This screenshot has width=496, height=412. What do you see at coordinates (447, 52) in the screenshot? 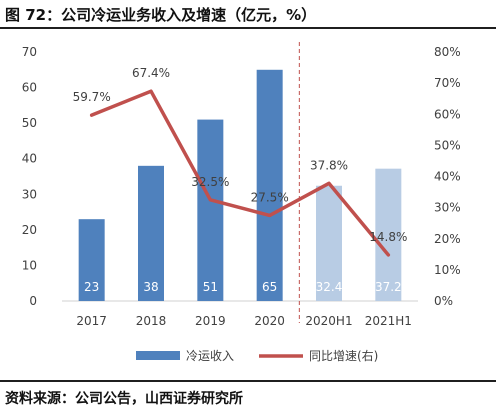
I see `right-axis-tick-label: 80%` at bounding box center [447, 52].